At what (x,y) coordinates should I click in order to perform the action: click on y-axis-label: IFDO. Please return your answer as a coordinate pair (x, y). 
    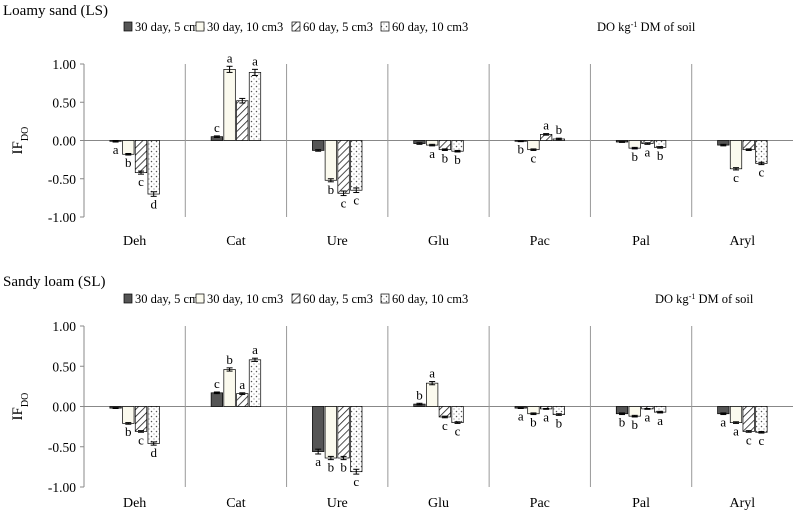
    Looking at the image, I should click on (20, 407).